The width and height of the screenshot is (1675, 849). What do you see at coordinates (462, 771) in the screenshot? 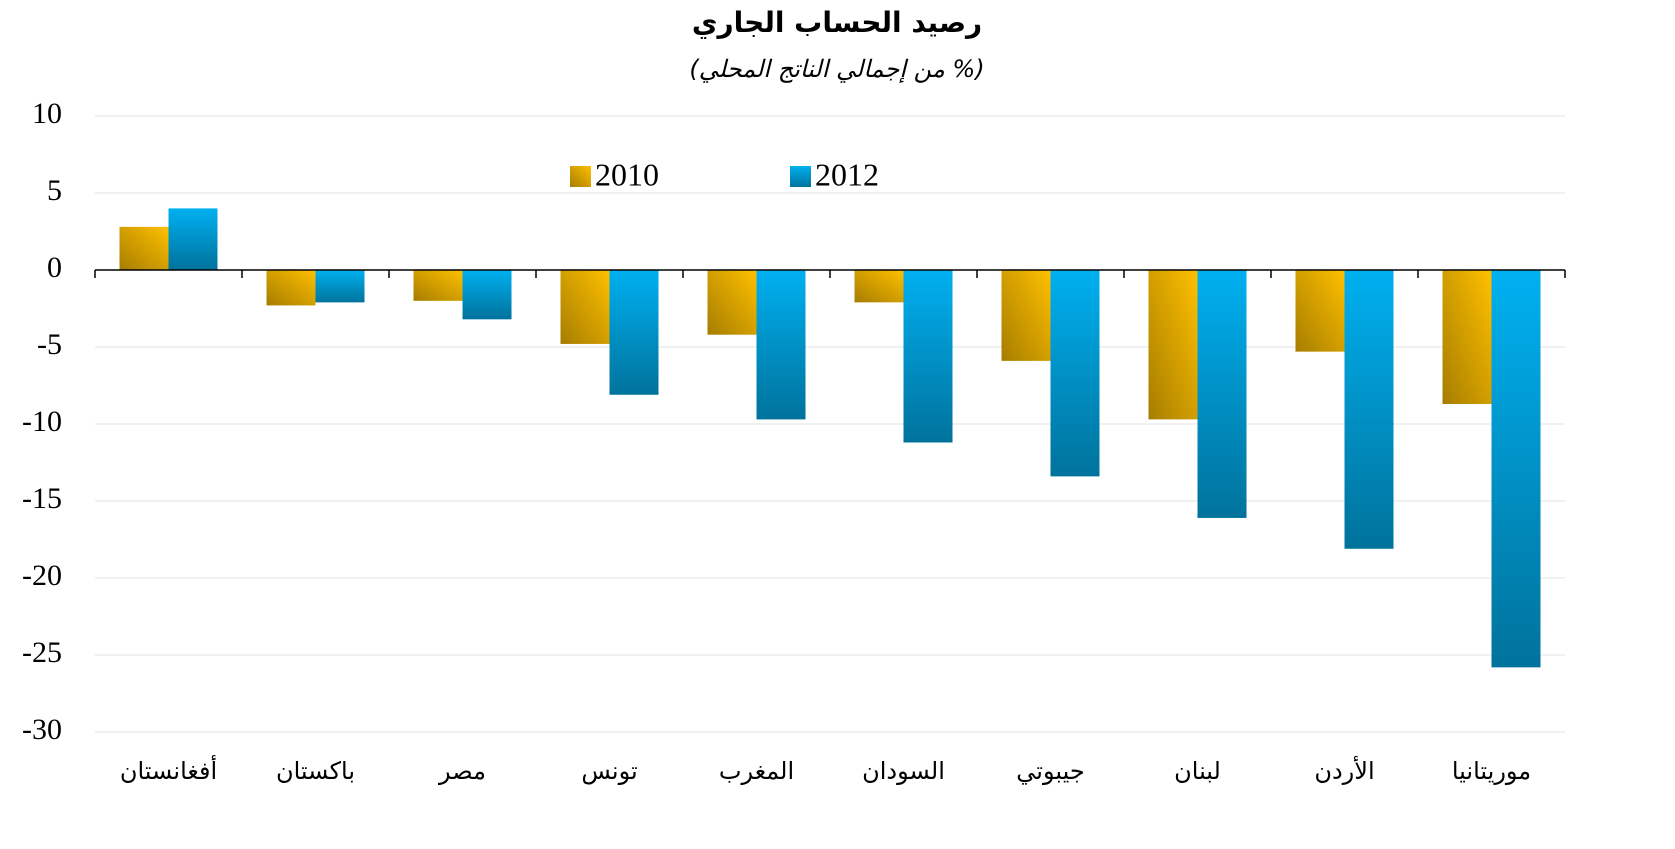
I see `x-tick-label: مصر` at bounding box center [462, 771].